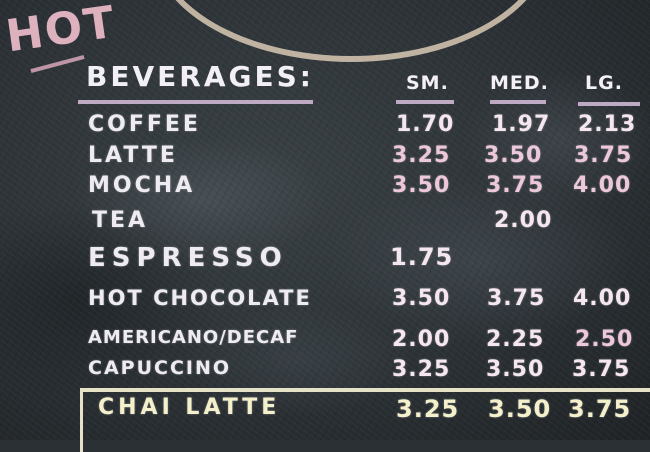 This screenshot has height=452, width=650. Describe the element at coordinates (523, 220) in the screenshot. I see `price-med: 2.00` at that location.